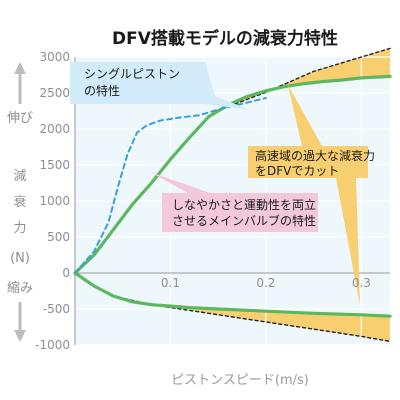 This screenshot has width=400, height=400. I want to click on y-tick-label-2: 2000, so click(54, 129).